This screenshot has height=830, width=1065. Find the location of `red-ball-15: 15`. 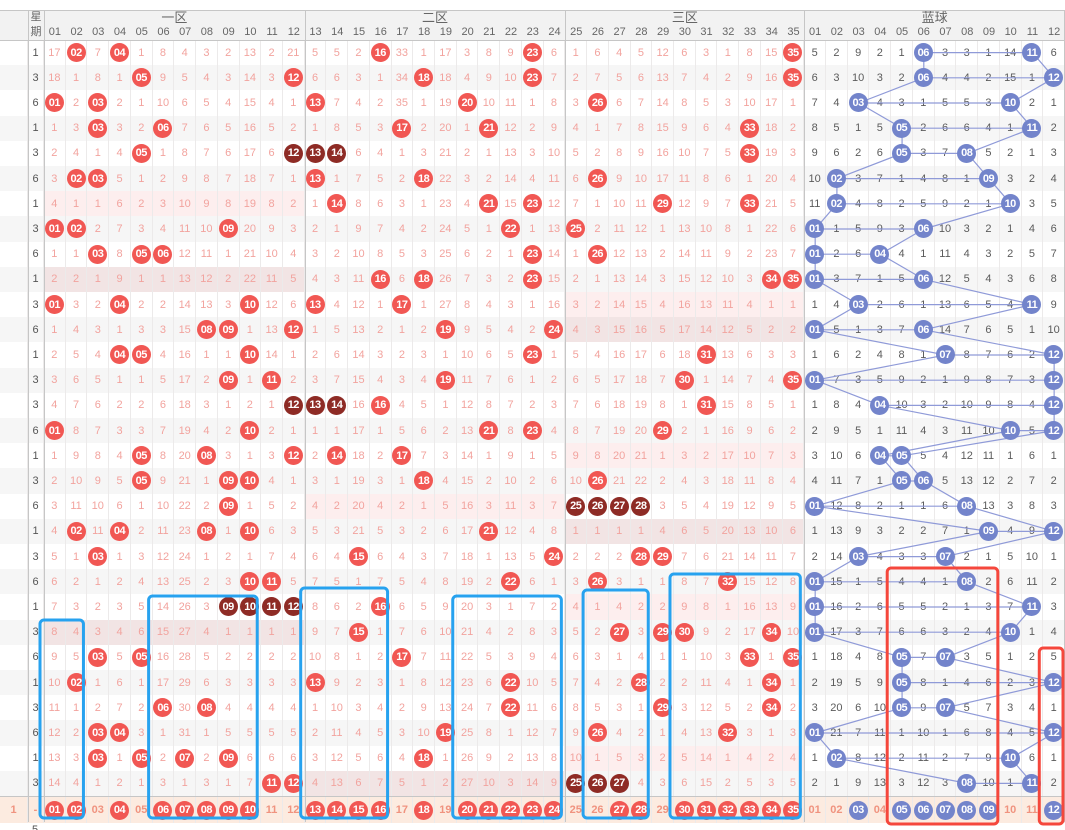

red-ball-15: 15 is located at coordinates (358, 557).